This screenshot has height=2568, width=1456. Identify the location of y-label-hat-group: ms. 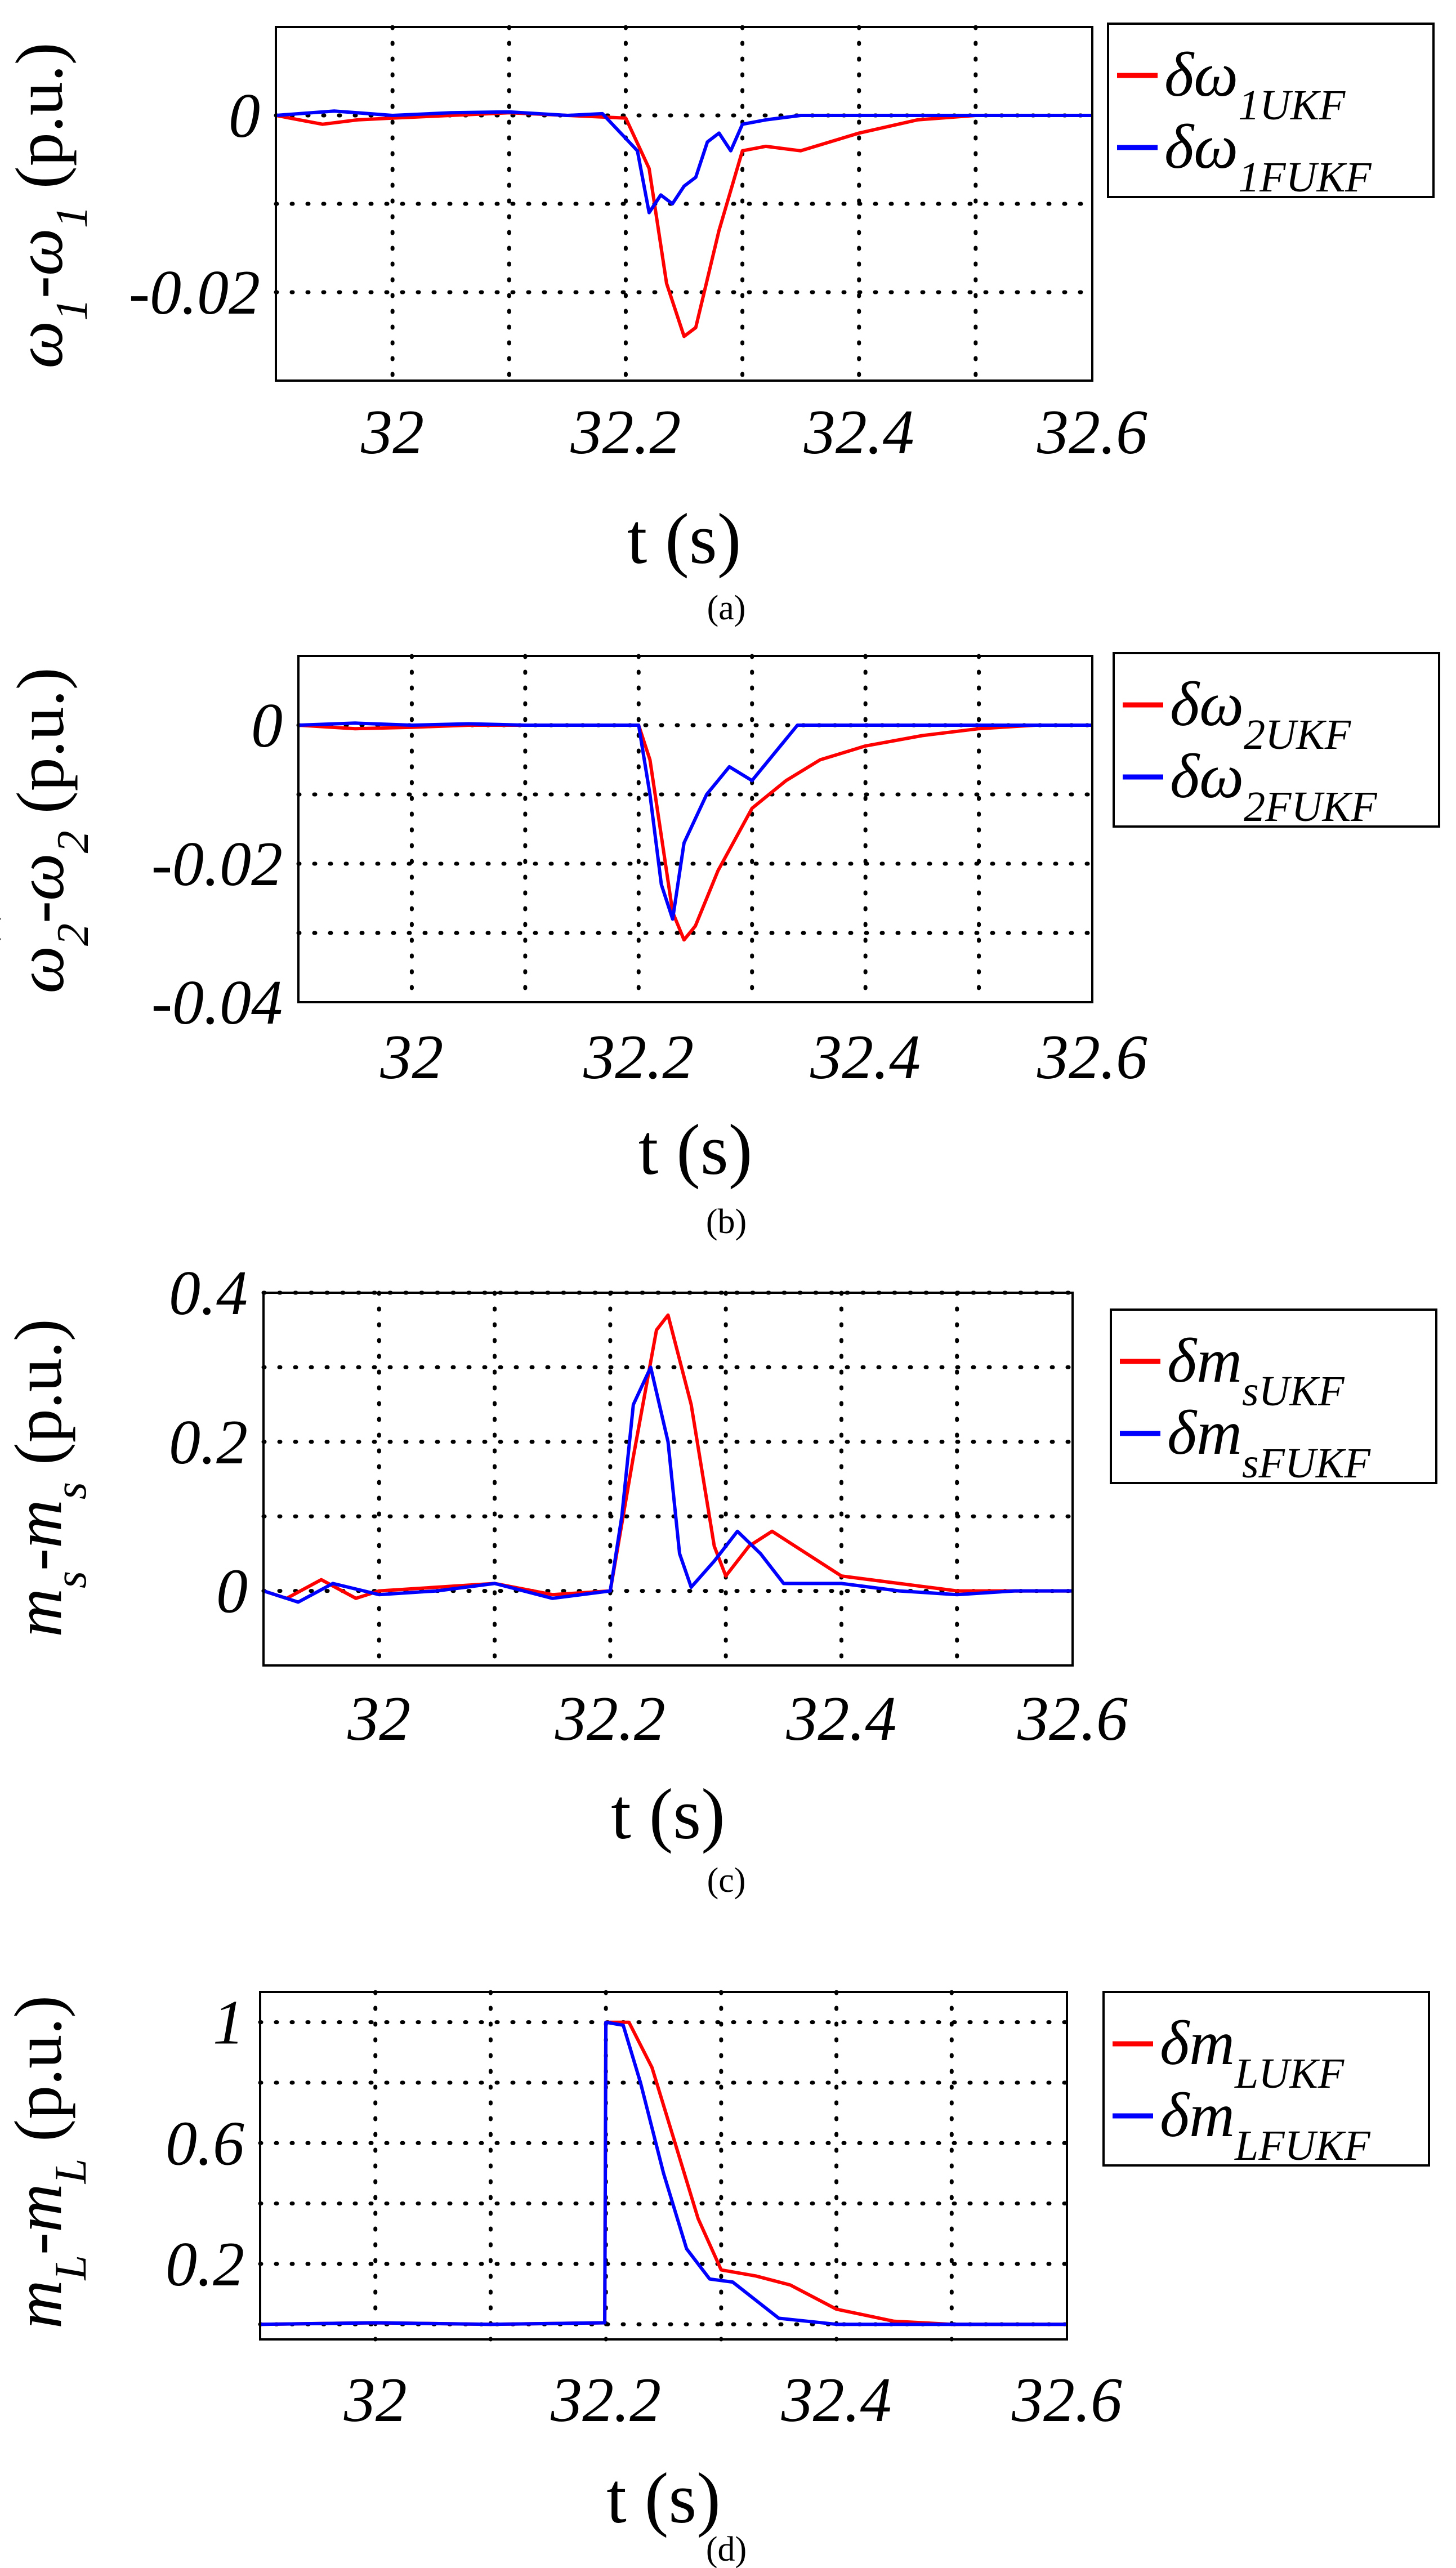
(48, 1604).